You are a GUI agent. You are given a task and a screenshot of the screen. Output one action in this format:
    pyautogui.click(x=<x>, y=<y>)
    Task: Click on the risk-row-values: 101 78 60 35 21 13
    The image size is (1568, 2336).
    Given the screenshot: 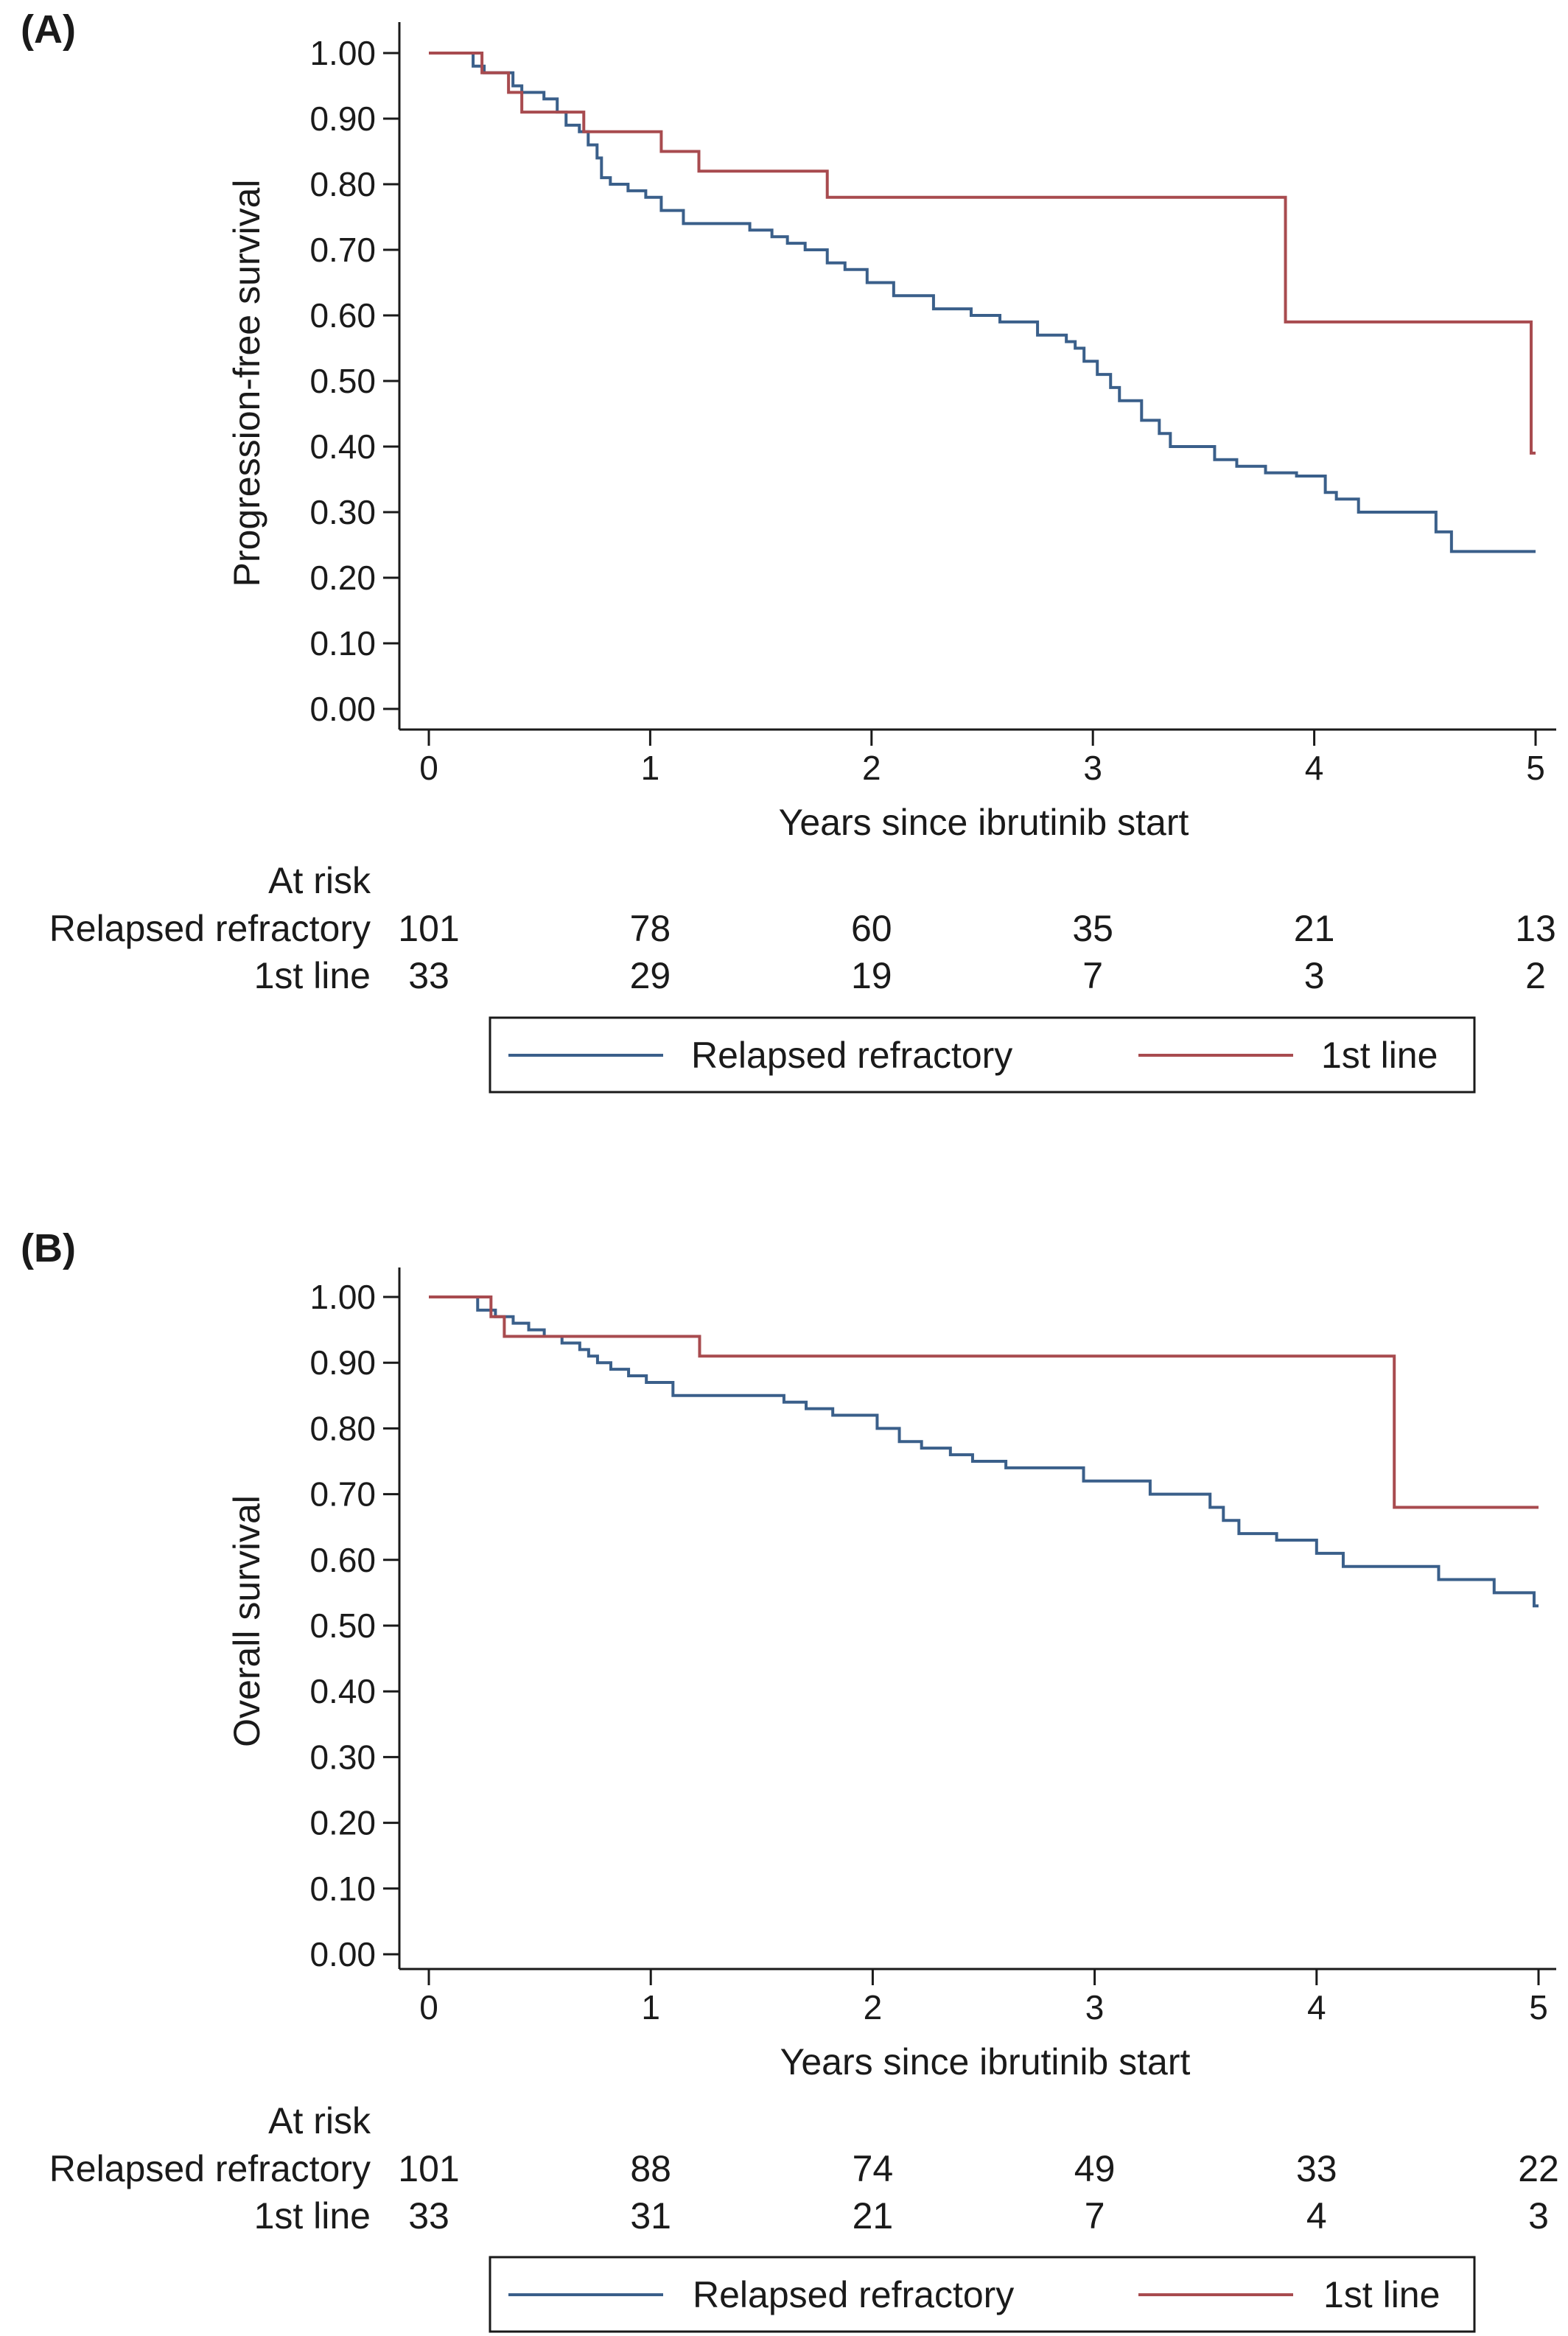 What is the action you would take?
    pyautogui.click(x=977, y=929)
    